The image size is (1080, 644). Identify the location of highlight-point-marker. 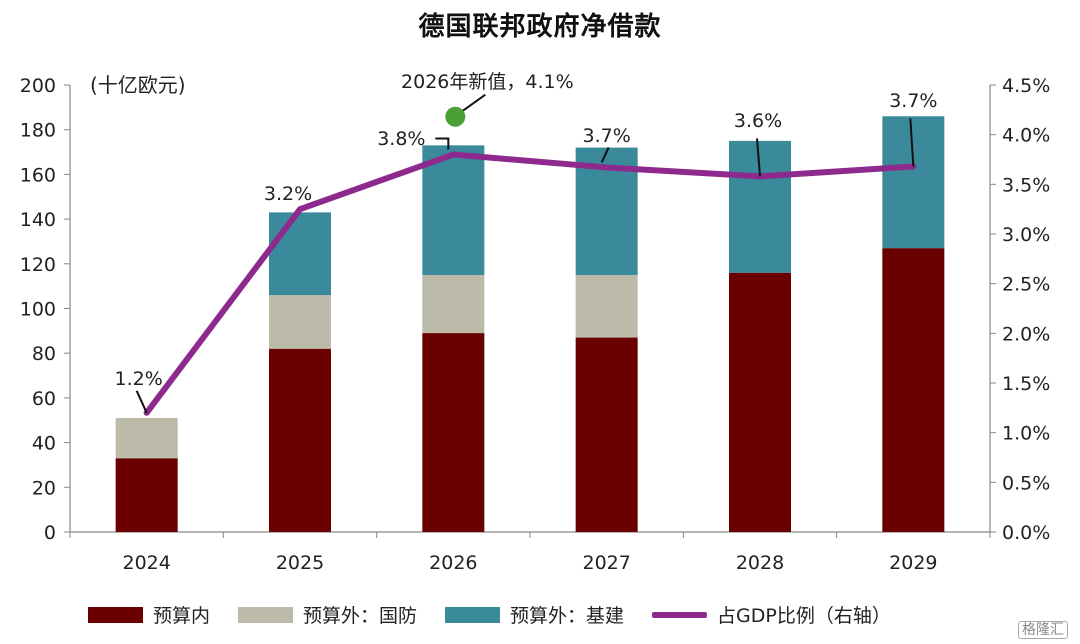
(455, 116).